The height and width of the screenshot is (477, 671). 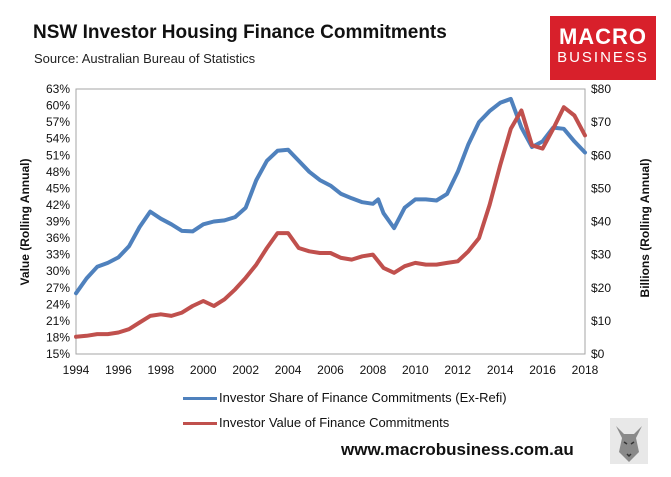 What do you see at coordinates (601, 321) in the screenshot?
I see `y-tick-label-right: $10` at bounding box center [601, 321].